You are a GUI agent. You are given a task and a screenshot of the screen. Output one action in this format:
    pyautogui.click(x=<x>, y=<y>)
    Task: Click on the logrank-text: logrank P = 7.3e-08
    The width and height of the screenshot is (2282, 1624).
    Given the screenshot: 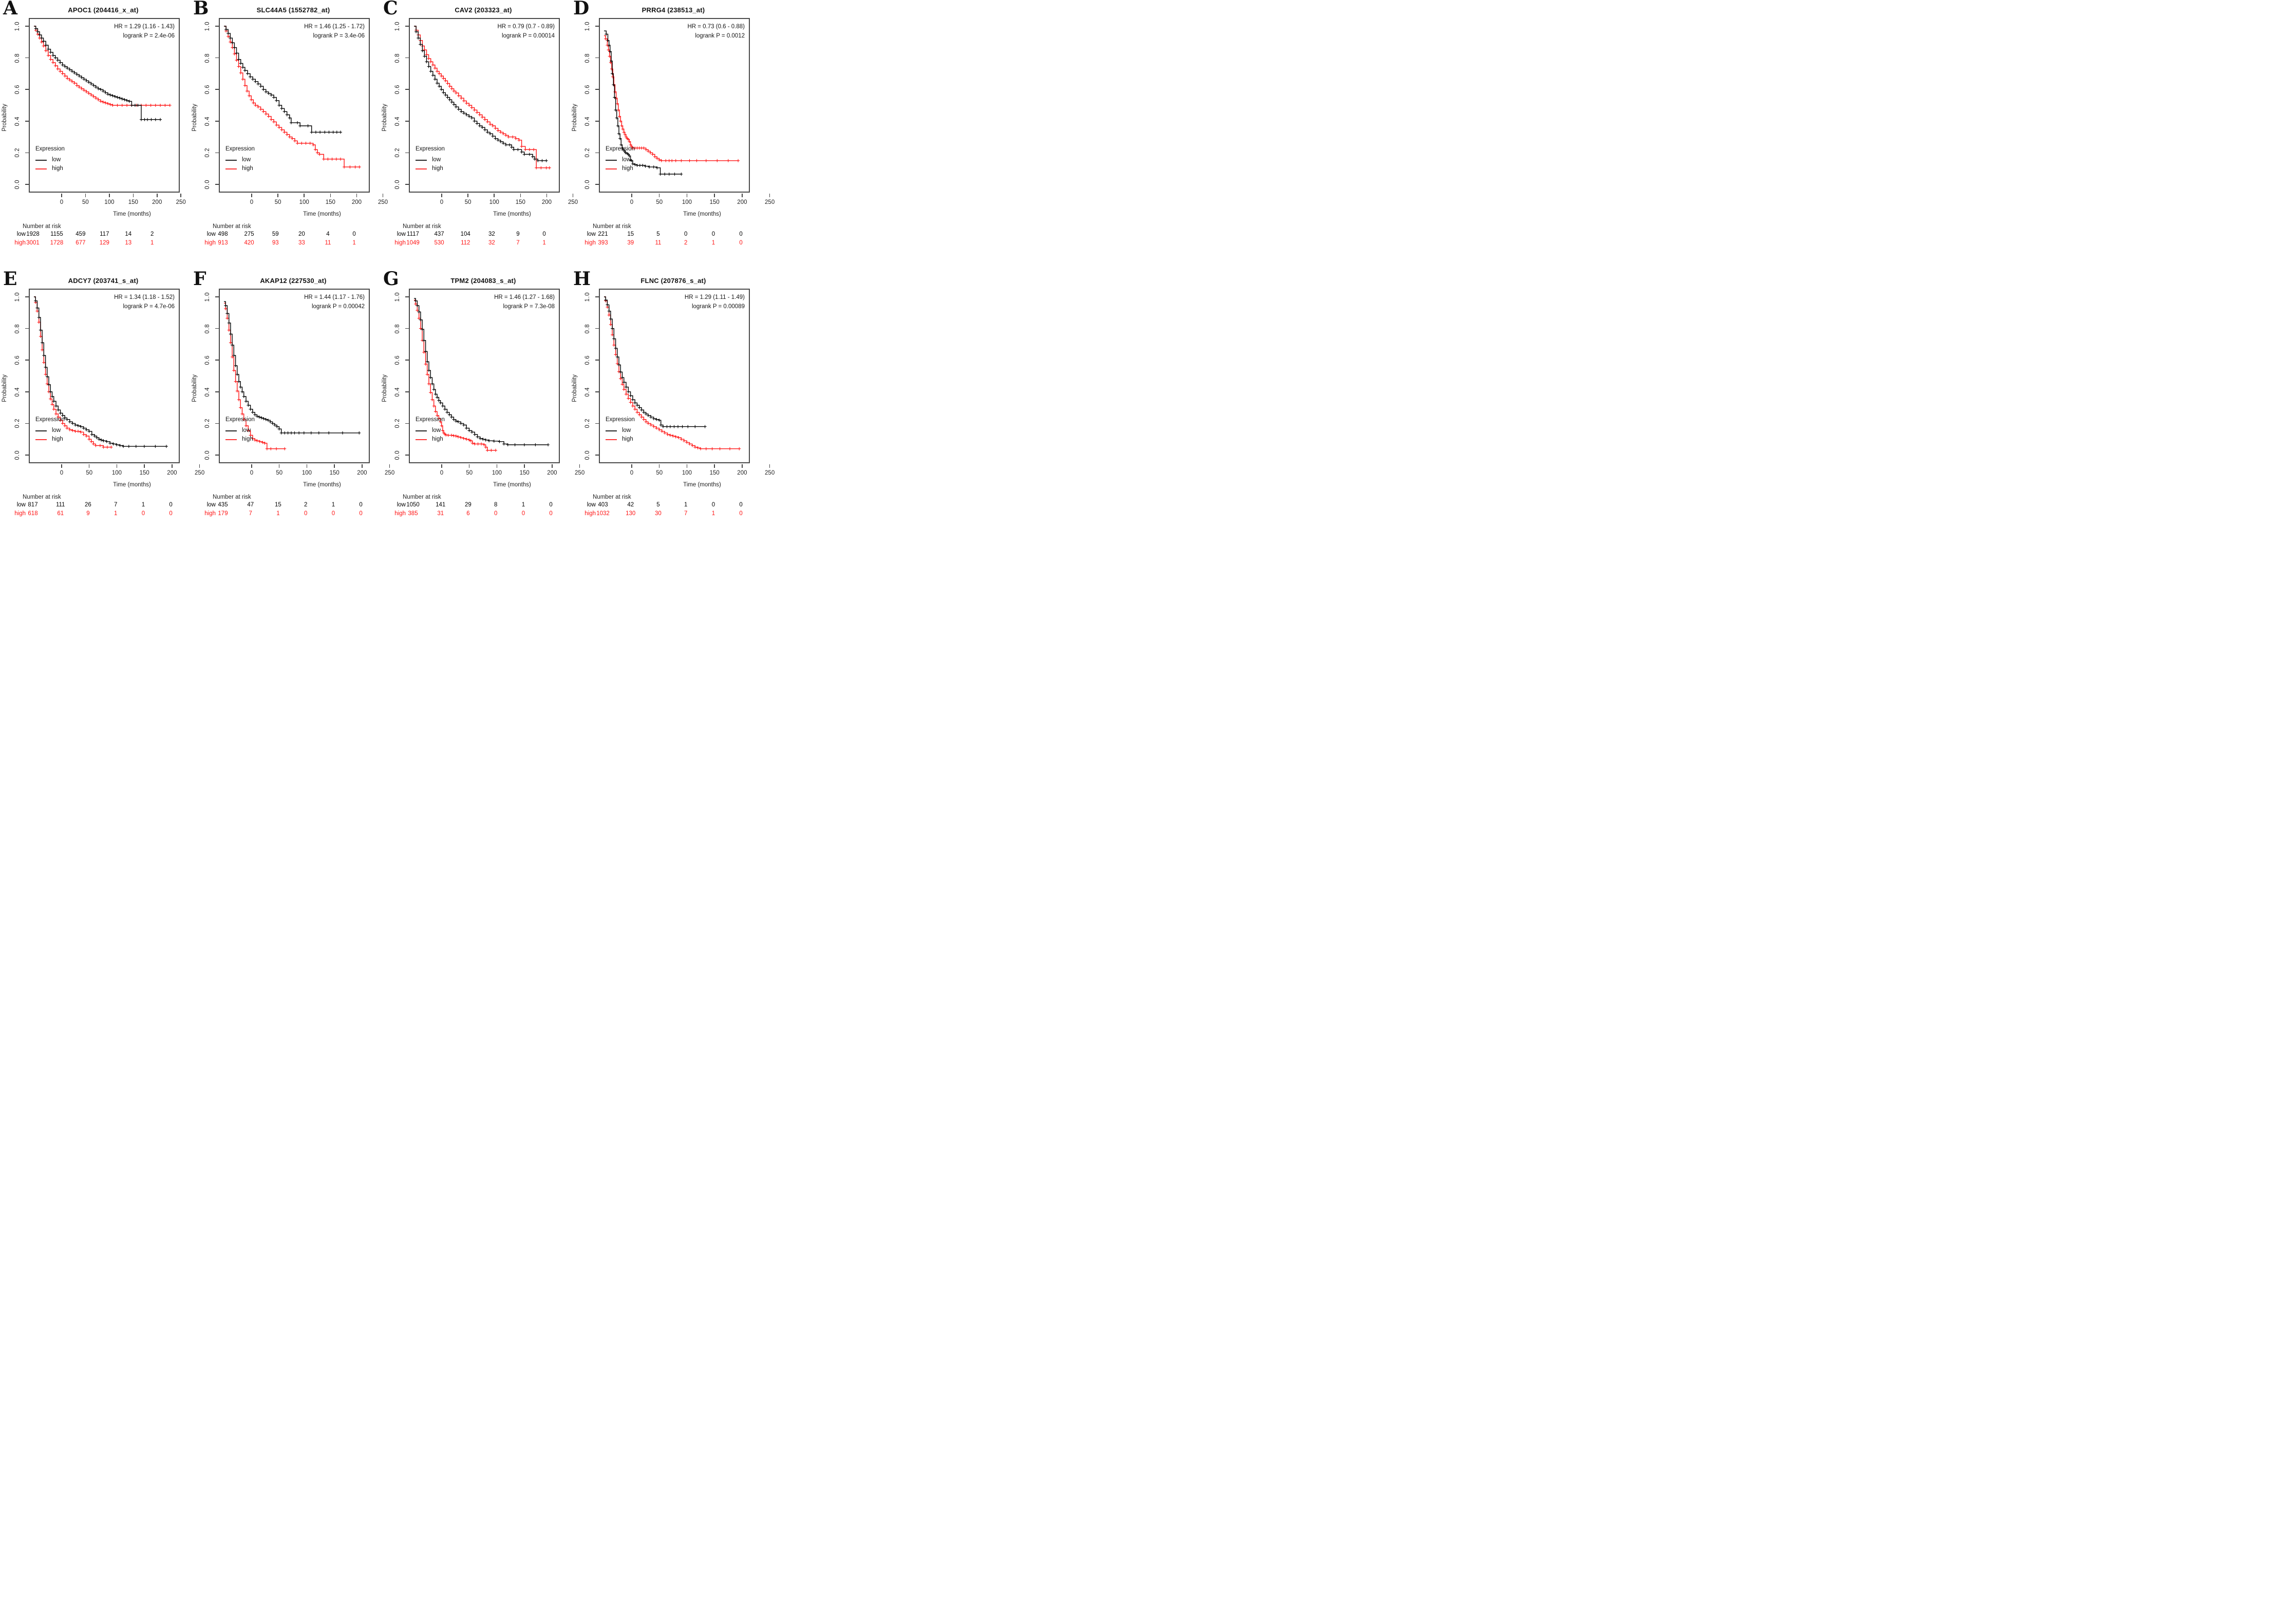 What is the action you would take?
    pyautogui.click(x=529, y=306)
    